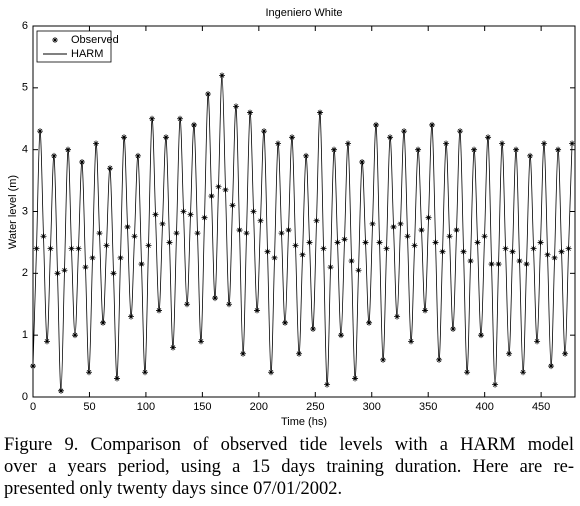 Image resolution: width=580 pixels, height=506 pixels. I want to click on chart-title: Ingeniero White, so click(303, 13).